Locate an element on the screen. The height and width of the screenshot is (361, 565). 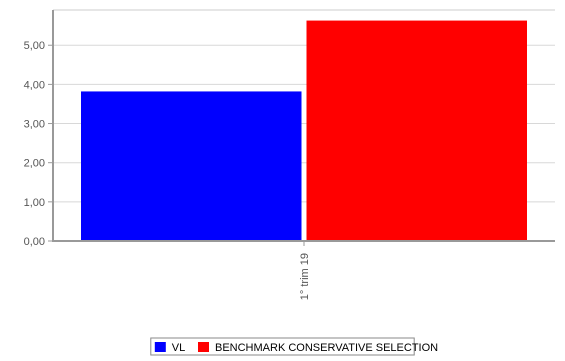
legend: VL BENCHMARK CONSERVATIVE SELECTION is located at coordinates (294, 346).